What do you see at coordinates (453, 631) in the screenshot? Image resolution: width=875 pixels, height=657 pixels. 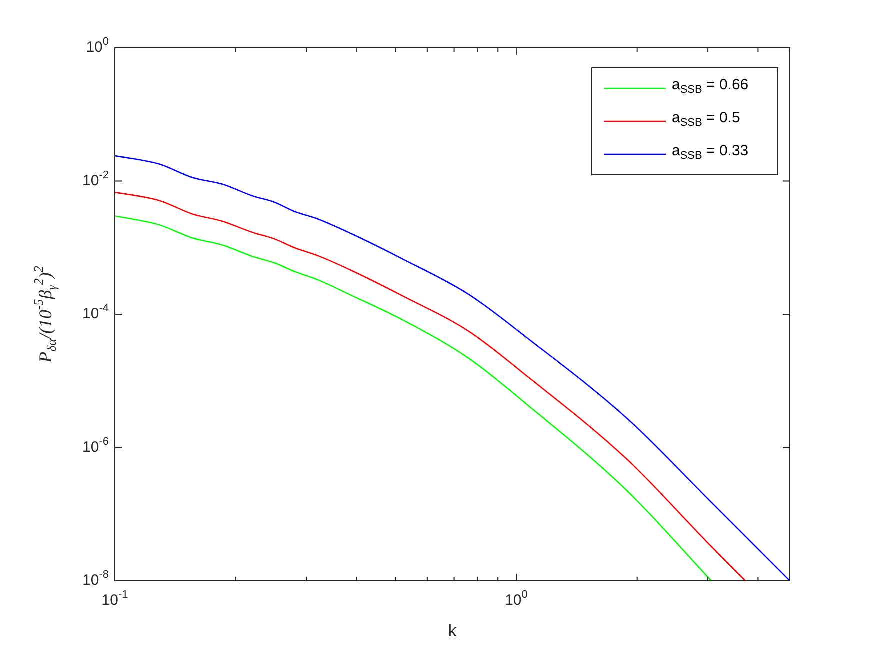 I see `x-axis-title: k` at bounding box center [453, 631].